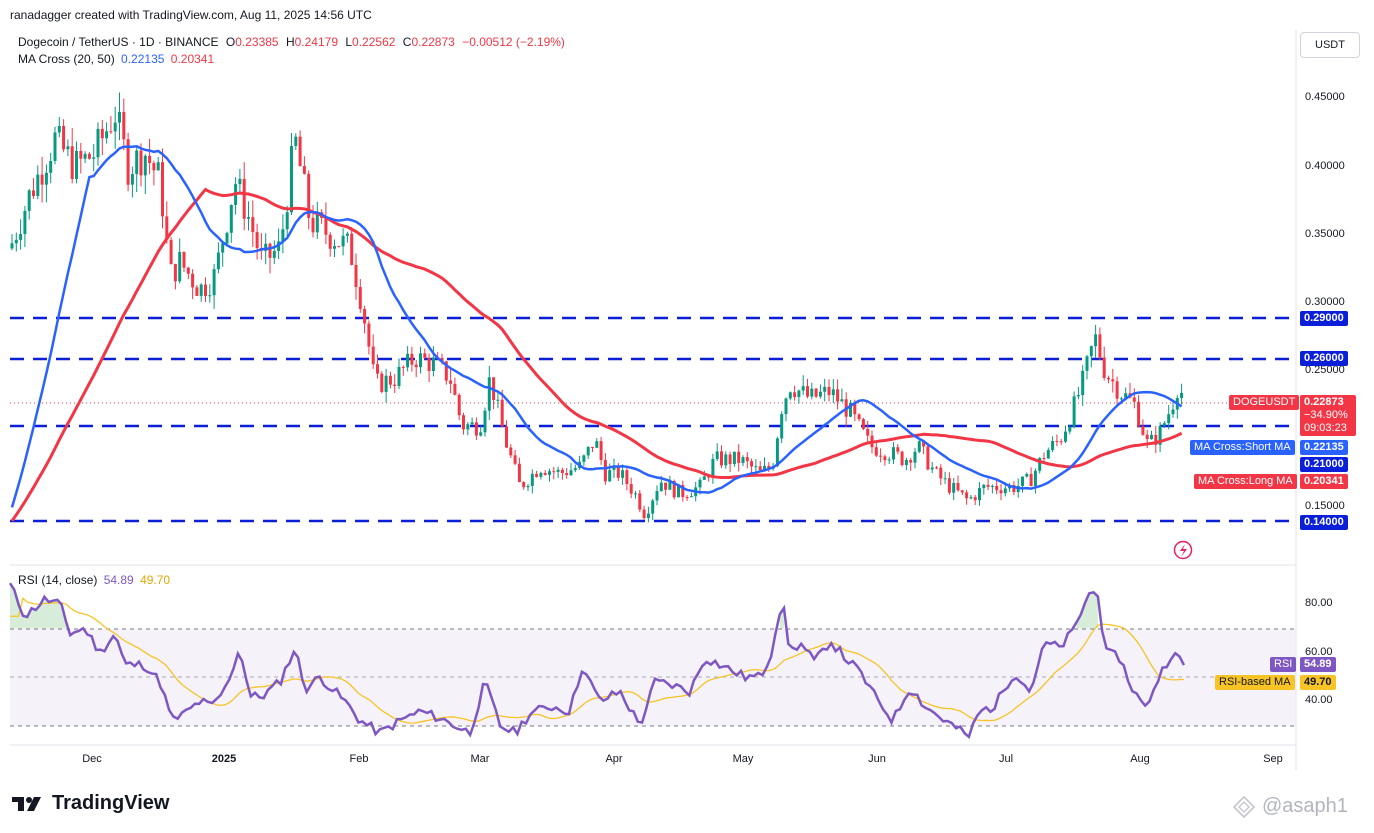 This screenshot has height=833, width=1374. What do you see at coordinates (614, 759) in the screenshot?
I see `x-label-apr: Apr` at bounding box center [614, 759].